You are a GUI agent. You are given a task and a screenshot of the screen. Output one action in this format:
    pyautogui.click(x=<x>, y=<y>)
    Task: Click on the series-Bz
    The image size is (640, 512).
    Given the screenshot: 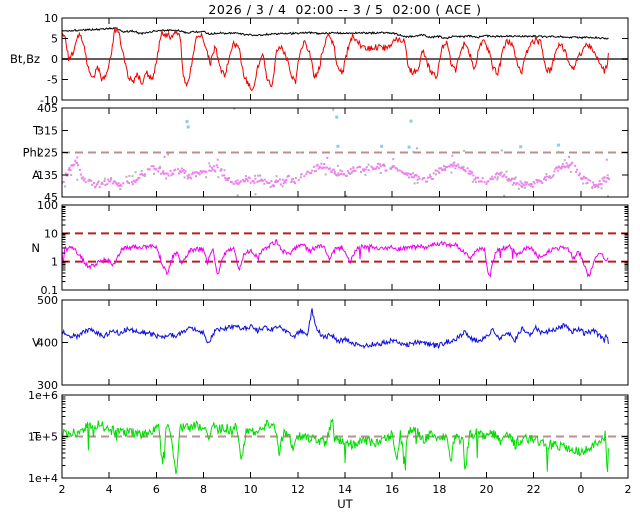 What is the action you would take?
    pyautogui.click(x=335, y=59)
    